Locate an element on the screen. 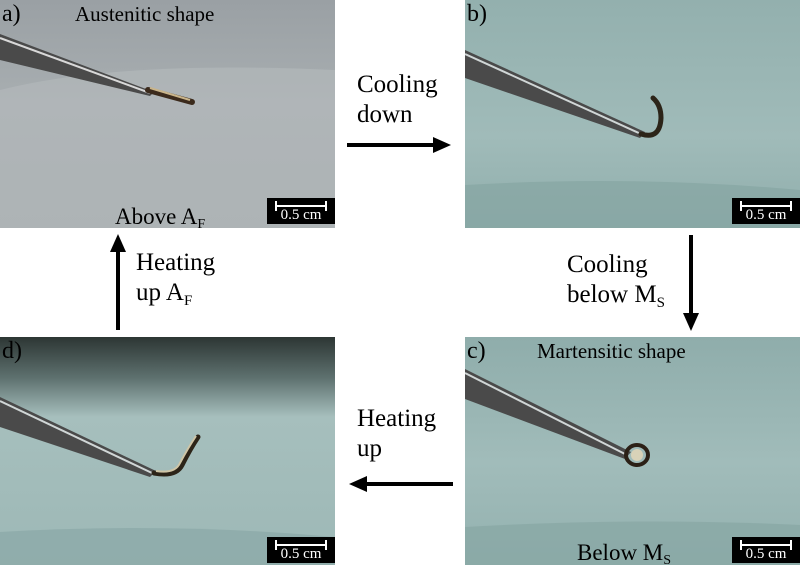 The width and height of the screenshot is (800, 565). panel-a-title: Austenitic shape is located at coordinates (145, 14).